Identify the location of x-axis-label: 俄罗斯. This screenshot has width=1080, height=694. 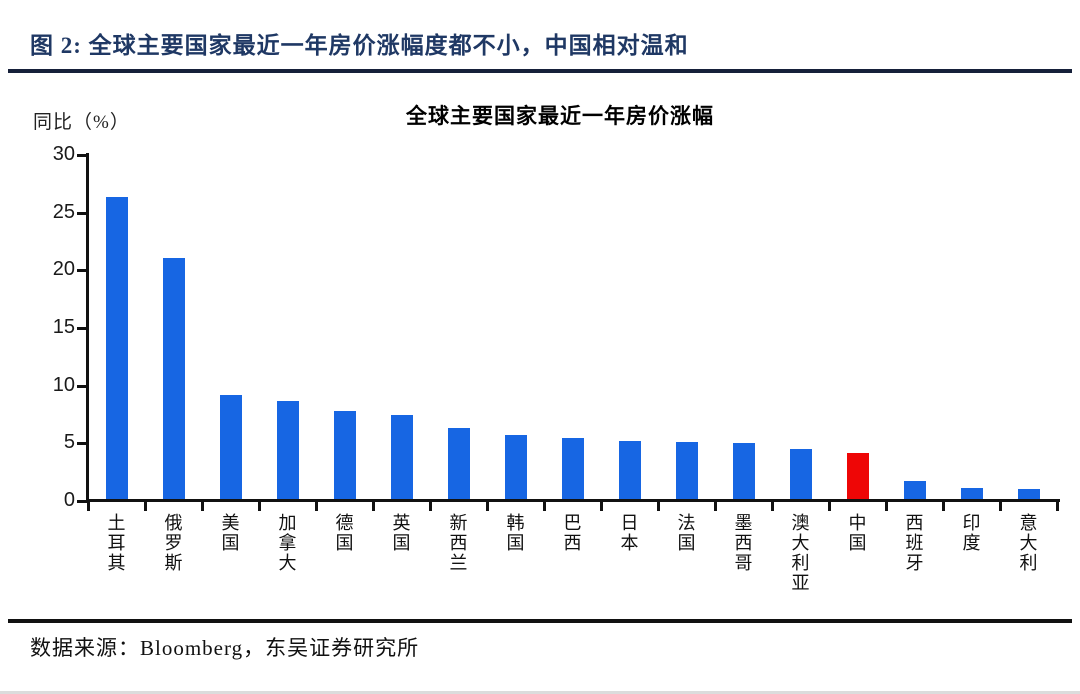
(173, 543).